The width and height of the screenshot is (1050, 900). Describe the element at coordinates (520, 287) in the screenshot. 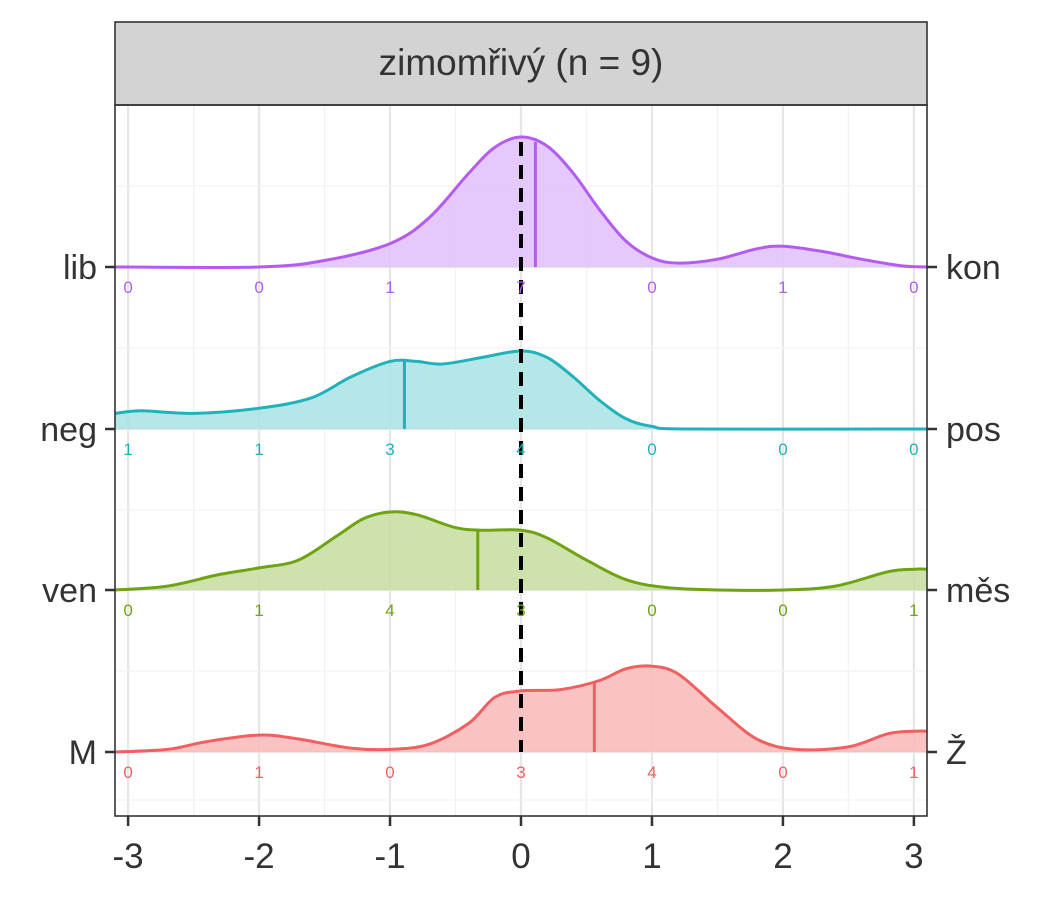

I see `count-label: 7` at that location.